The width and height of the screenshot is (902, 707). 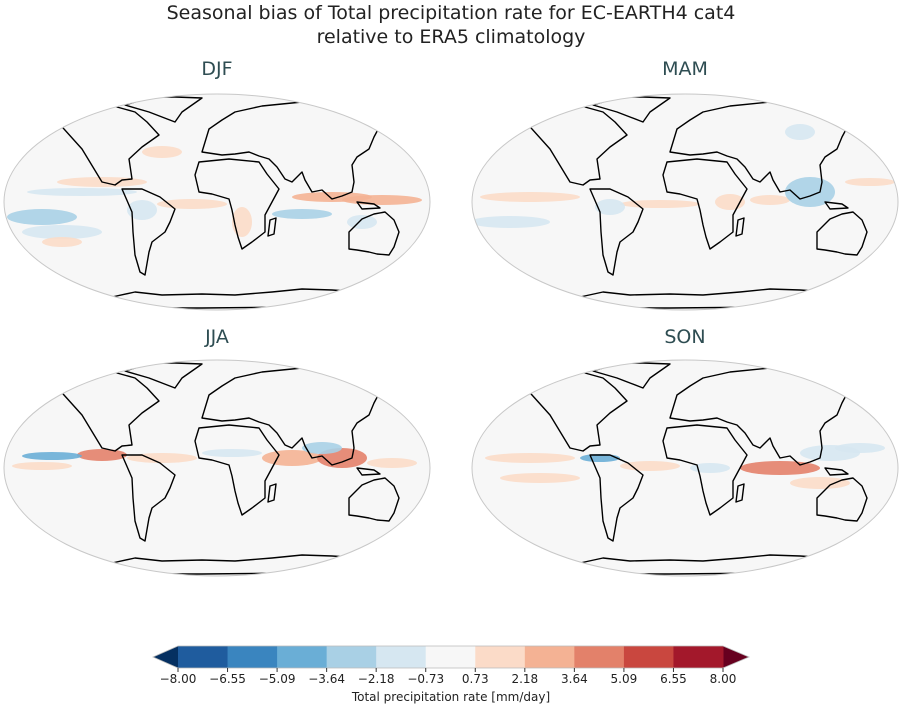 What do you see at coordinates (525, 679) in the screenshot?
I see `colorbar-tick-label: 2.18` at bounding box center [525, 679].